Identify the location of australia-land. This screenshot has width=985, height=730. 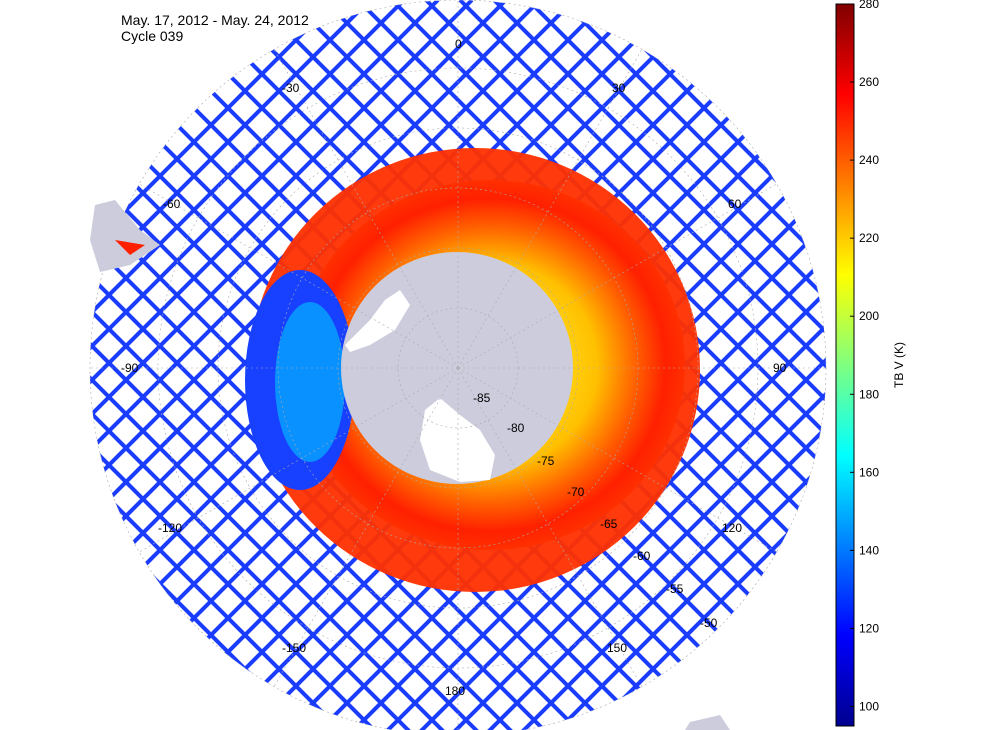
(707, 722).